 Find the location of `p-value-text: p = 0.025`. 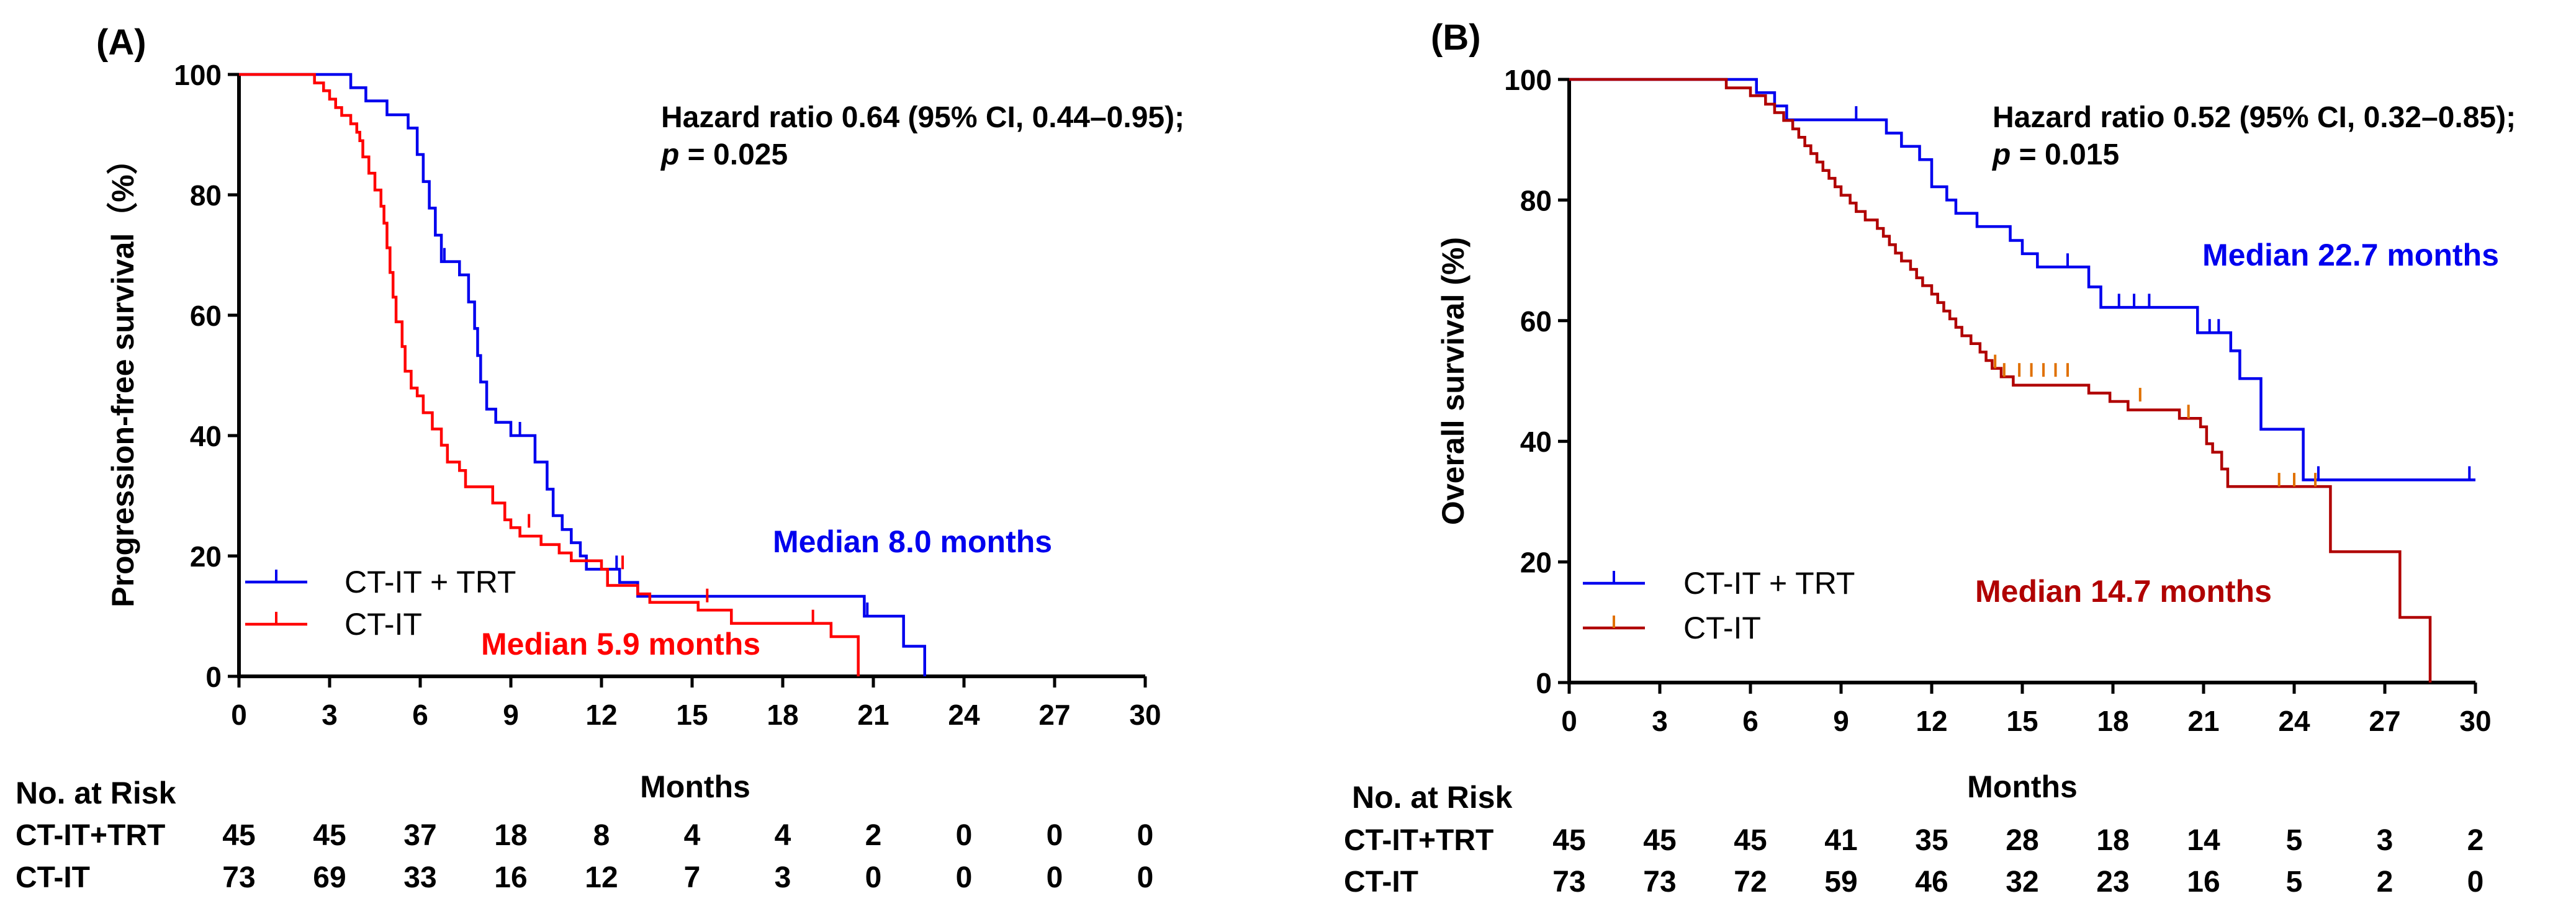

p-value-text: p = 0.025 is located at coordinates (724, 155).